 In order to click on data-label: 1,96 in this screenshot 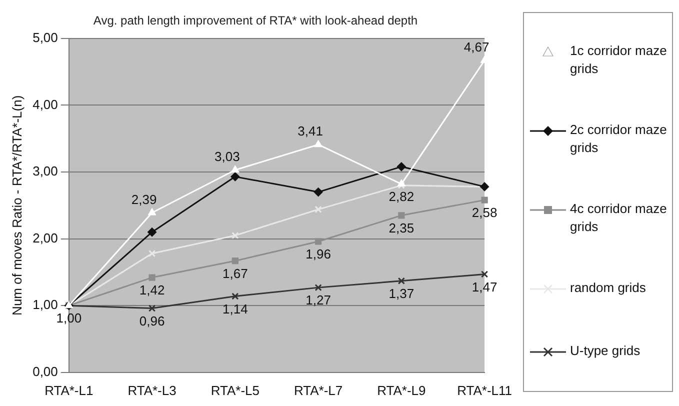, I will do `click(318, 254)`.